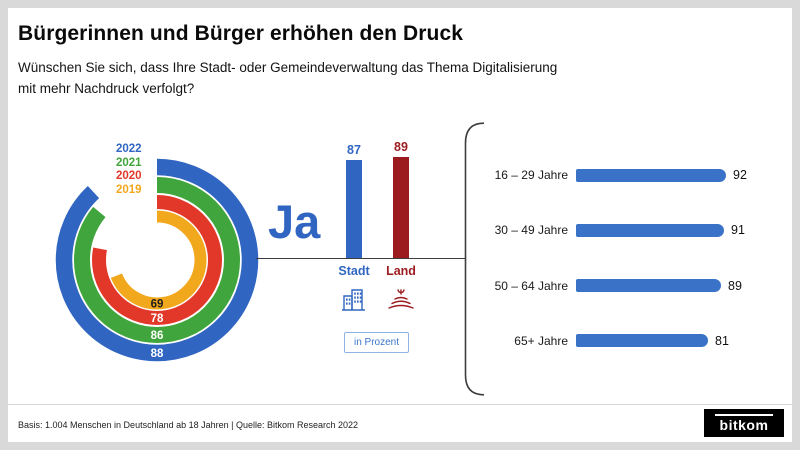 Image resolution: width=800 pixels, height=450 pixels. I want to click on donut-legend: 2022 2021 2020 2019, so click(129, 170).